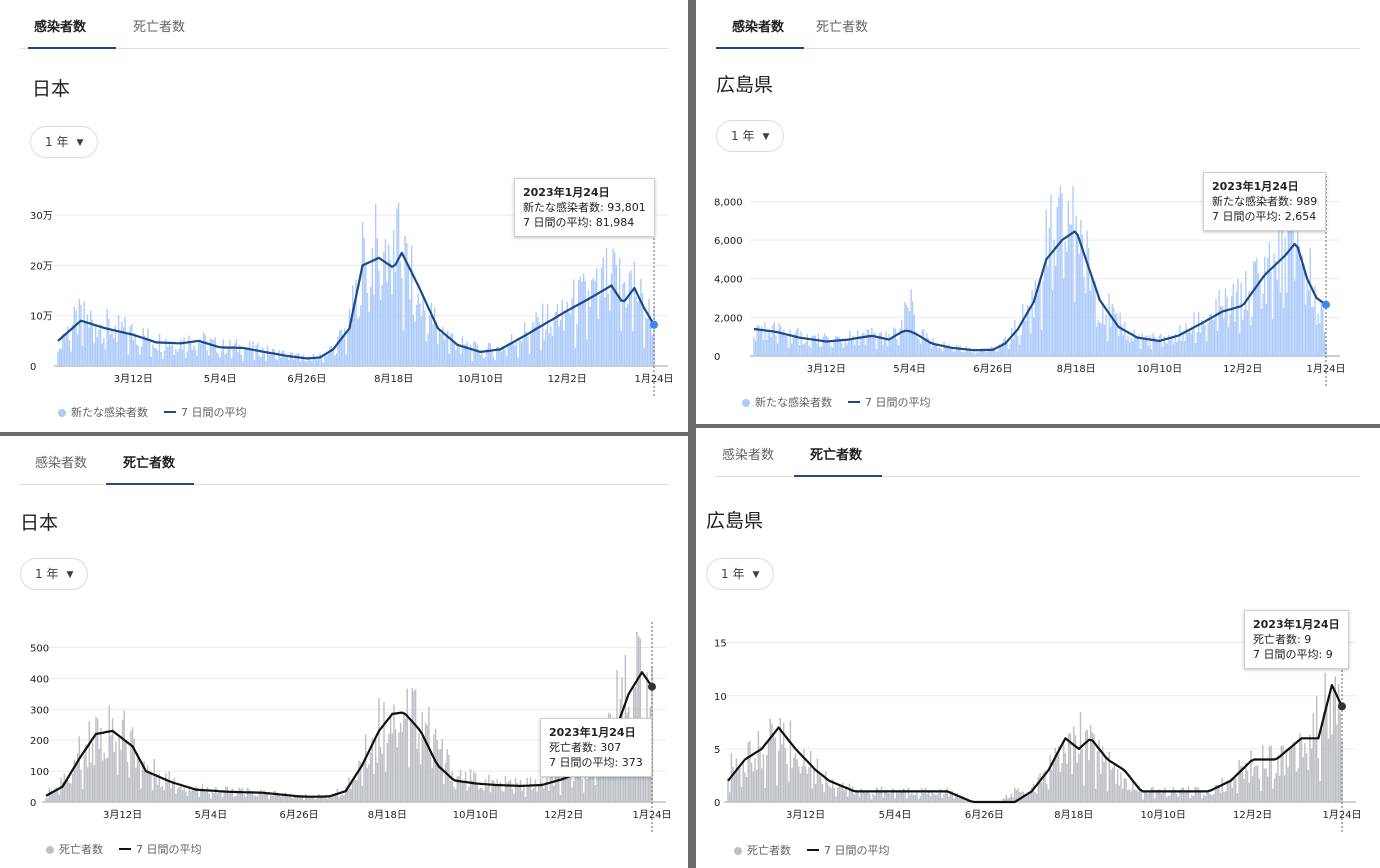  What do you see at coordinates (898, 402) in the screenshot?
I see `legend-line-label: 7 日間の平均` at bounding box center [898, 402].